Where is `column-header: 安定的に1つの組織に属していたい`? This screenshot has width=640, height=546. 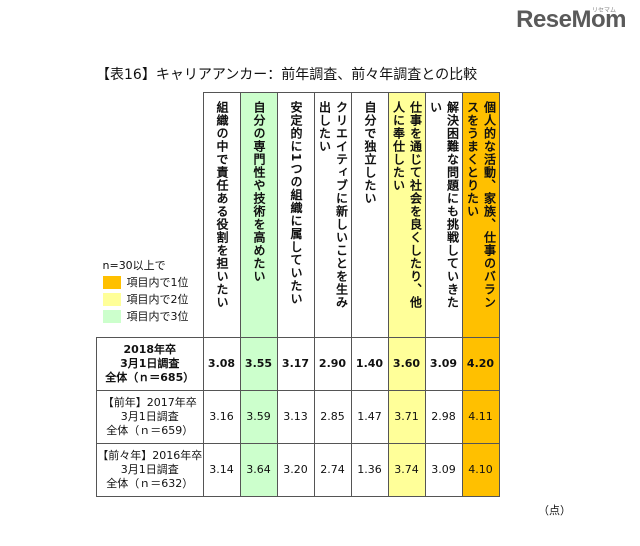
column-header: 安定的に1つの組織に属していたい is located at coordinates (295, 215).